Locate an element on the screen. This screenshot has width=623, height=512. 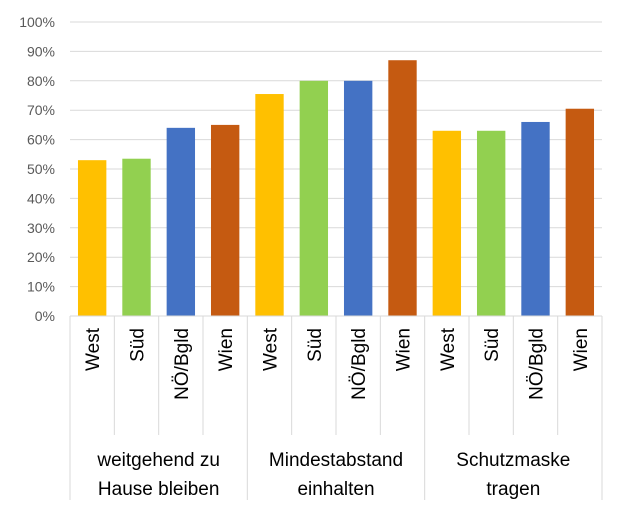
y-tick-label: 70% is located at coordinates (41, 110).